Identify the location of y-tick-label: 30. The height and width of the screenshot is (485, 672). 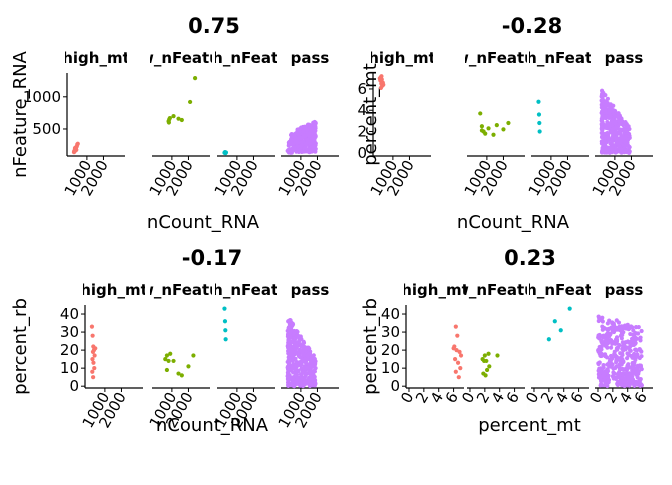
(390, 332).